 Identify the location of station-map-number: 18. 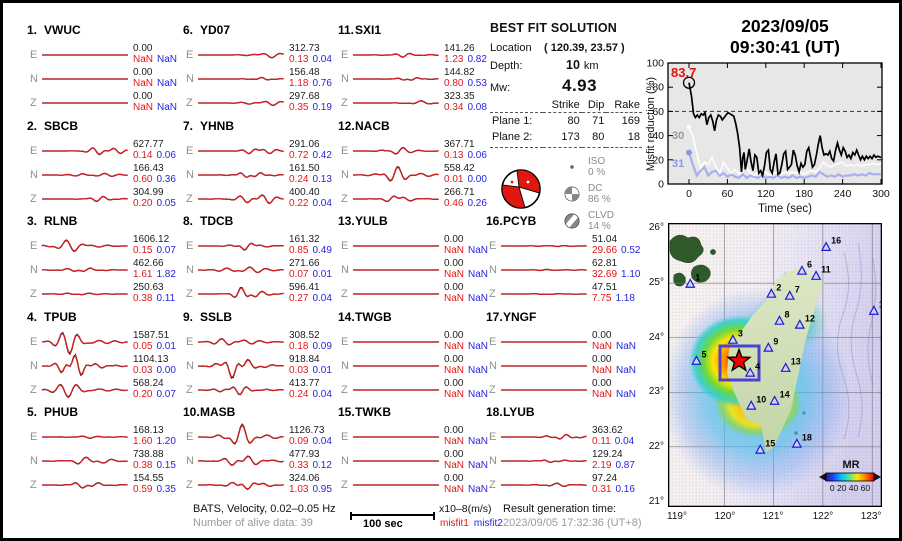
(807, 437).